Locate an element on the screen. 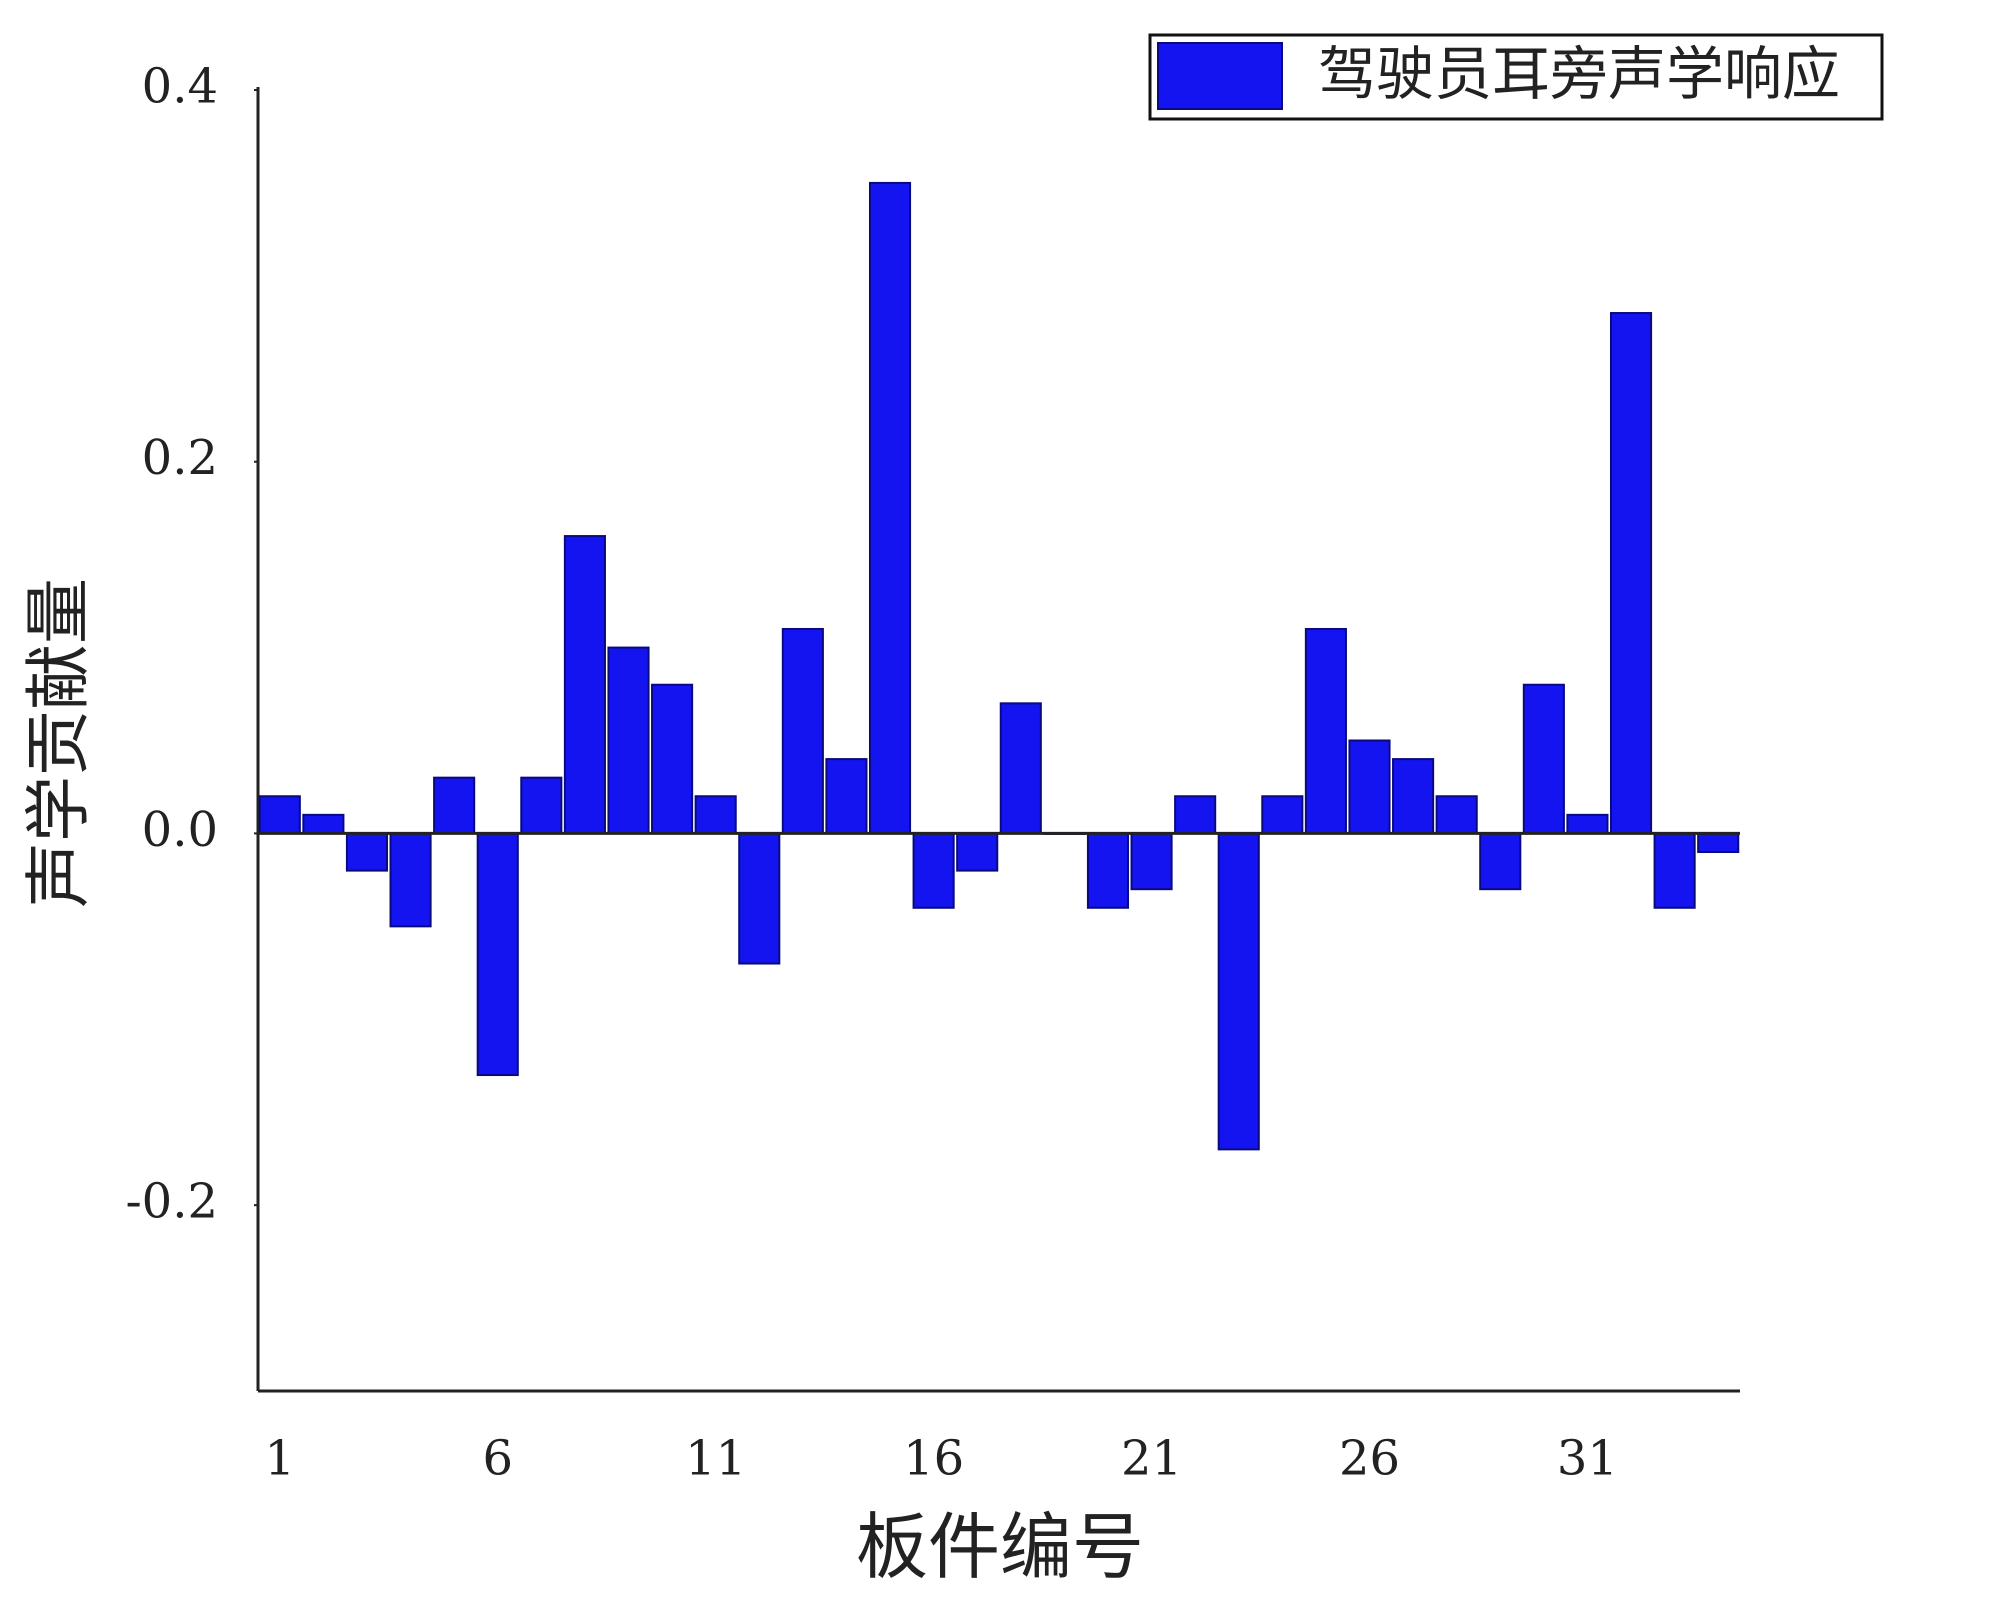 This screenshot has height=1607, width=2000. y-tick-label: 0.2 is located at coordinates (180, 458).